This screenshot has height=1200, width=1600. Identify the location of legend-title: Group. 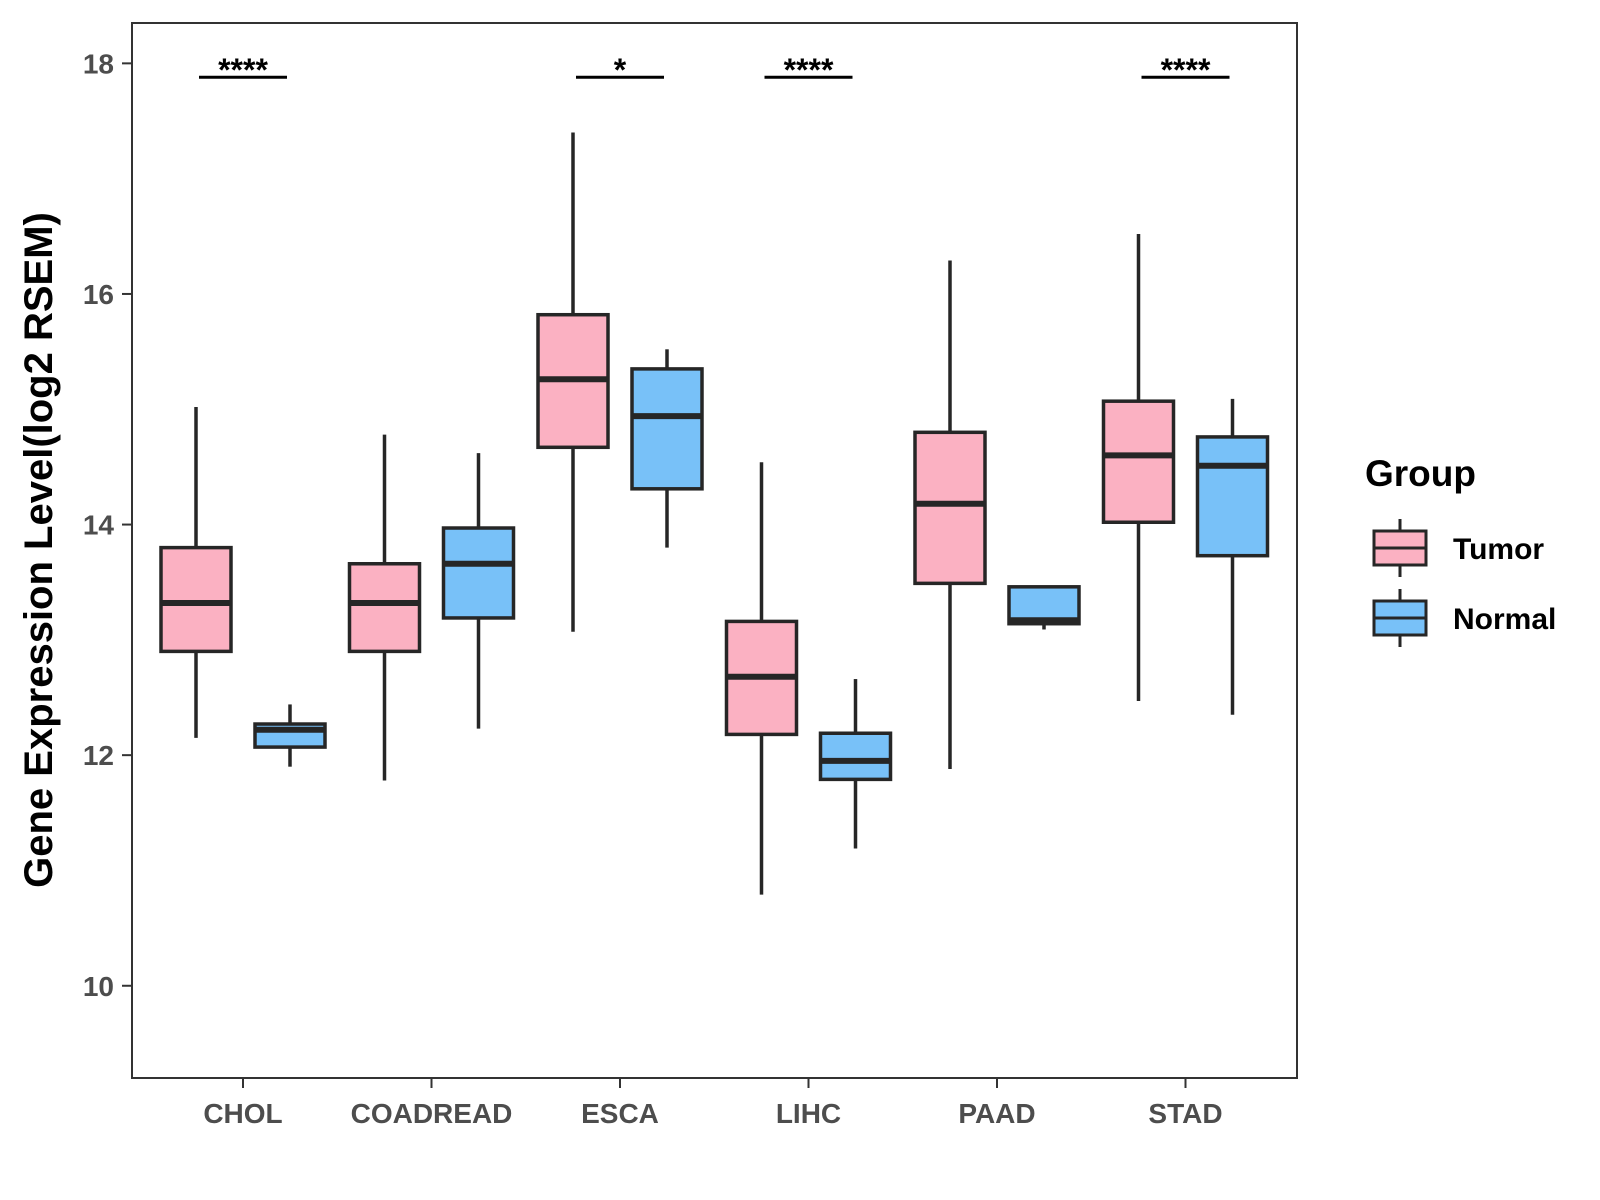
(1420, 473).